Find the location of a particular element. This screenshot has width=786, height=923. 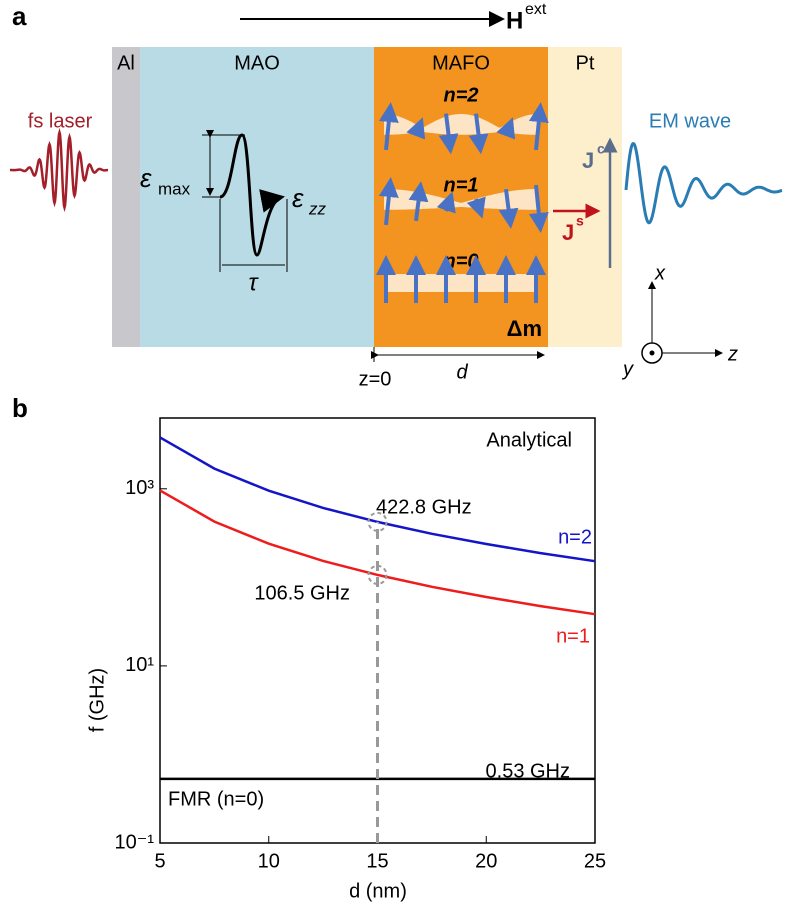

x-tick-label: 25 is located at coordinates (595, 861).